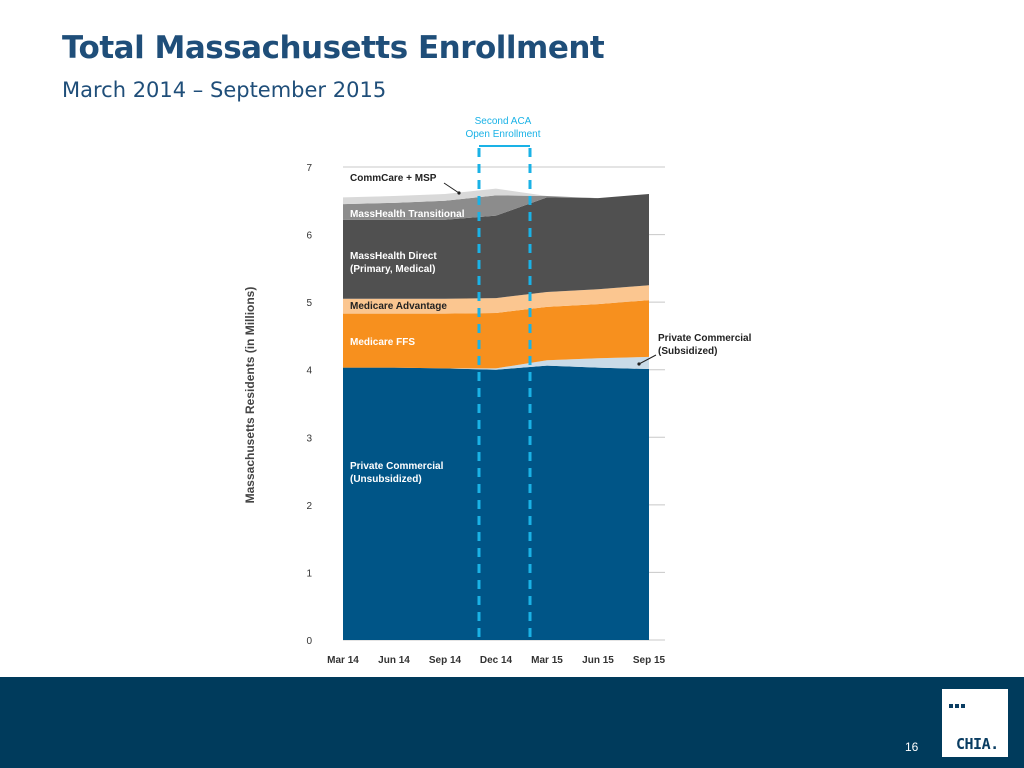 Image resolution: width=1024 pixels, height=768 pixels. What do you see at coordinates (451, 188) in the screenshot?
I see `commcare-leader-line` at bounding box center [451, 188].